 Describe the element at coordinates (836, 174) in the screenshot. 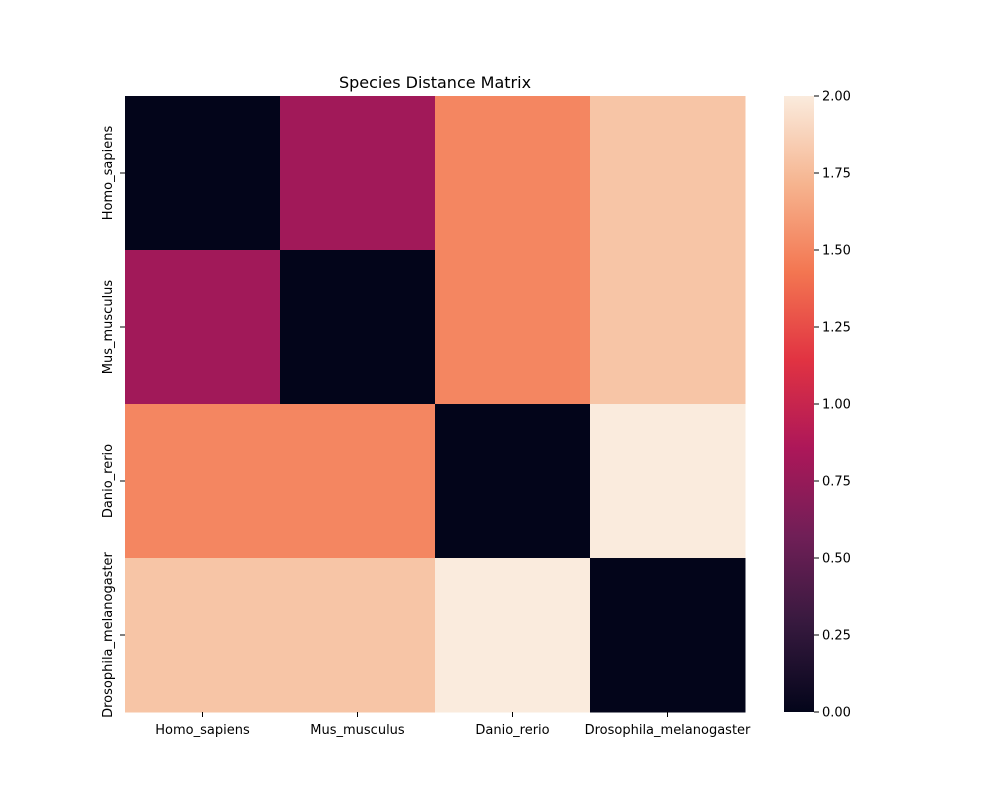

I see `colorbar-tick-label: 1.75` at that location.